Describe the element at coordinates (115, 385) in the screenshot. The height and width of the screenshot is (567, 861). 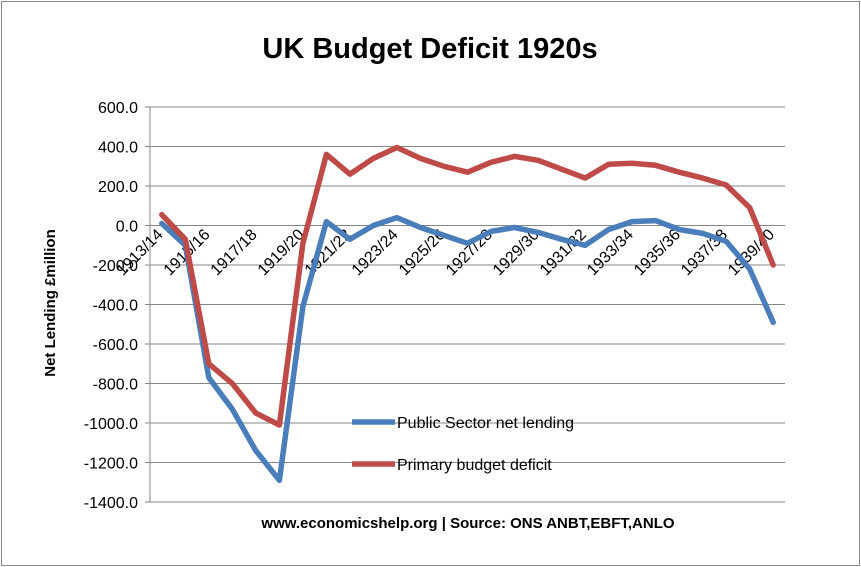
I see `y-tick-label: -800.0` at that location.